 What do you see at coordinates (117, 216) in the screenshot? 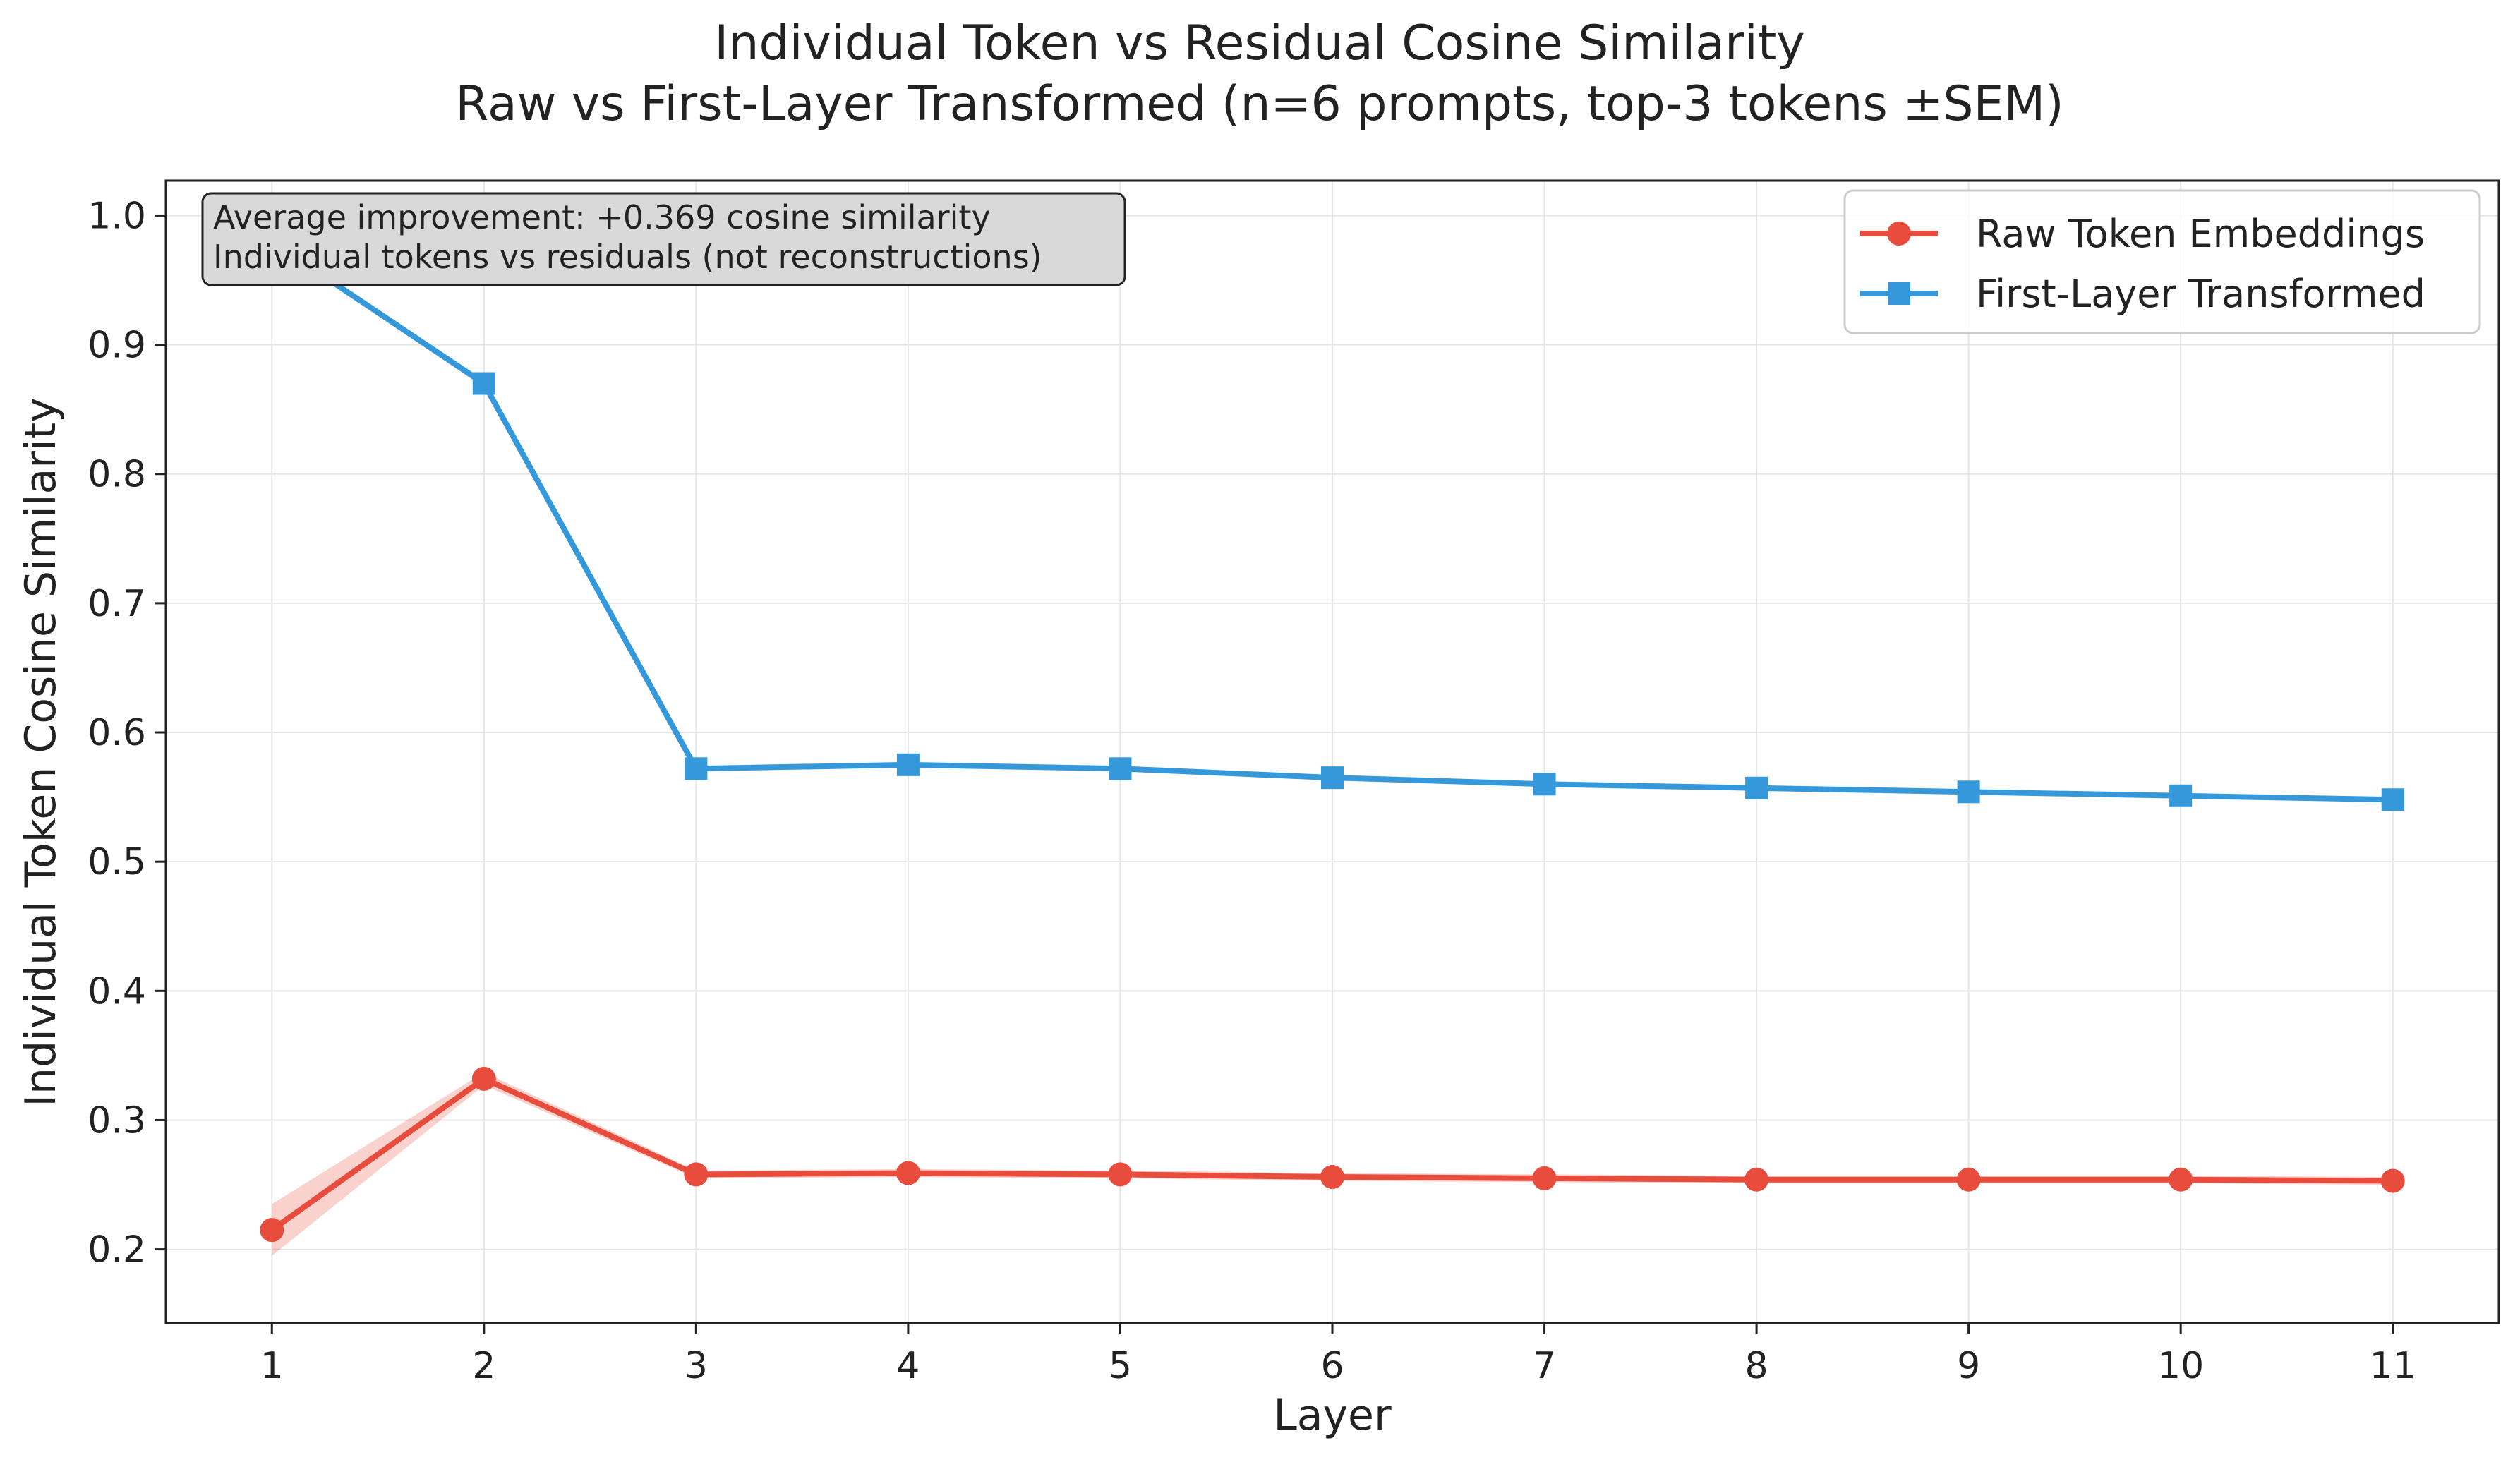
I see `y-tick-label: 1.0` at bounding box center [117, 216].